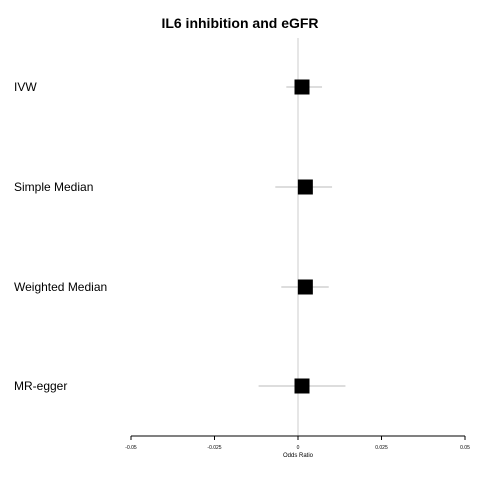 Image resolution: width=480 pixels, height=480 pixels. I want to click on x-axis: -0.05 -0.025 0 0.025 0.05, so click(297, 443).